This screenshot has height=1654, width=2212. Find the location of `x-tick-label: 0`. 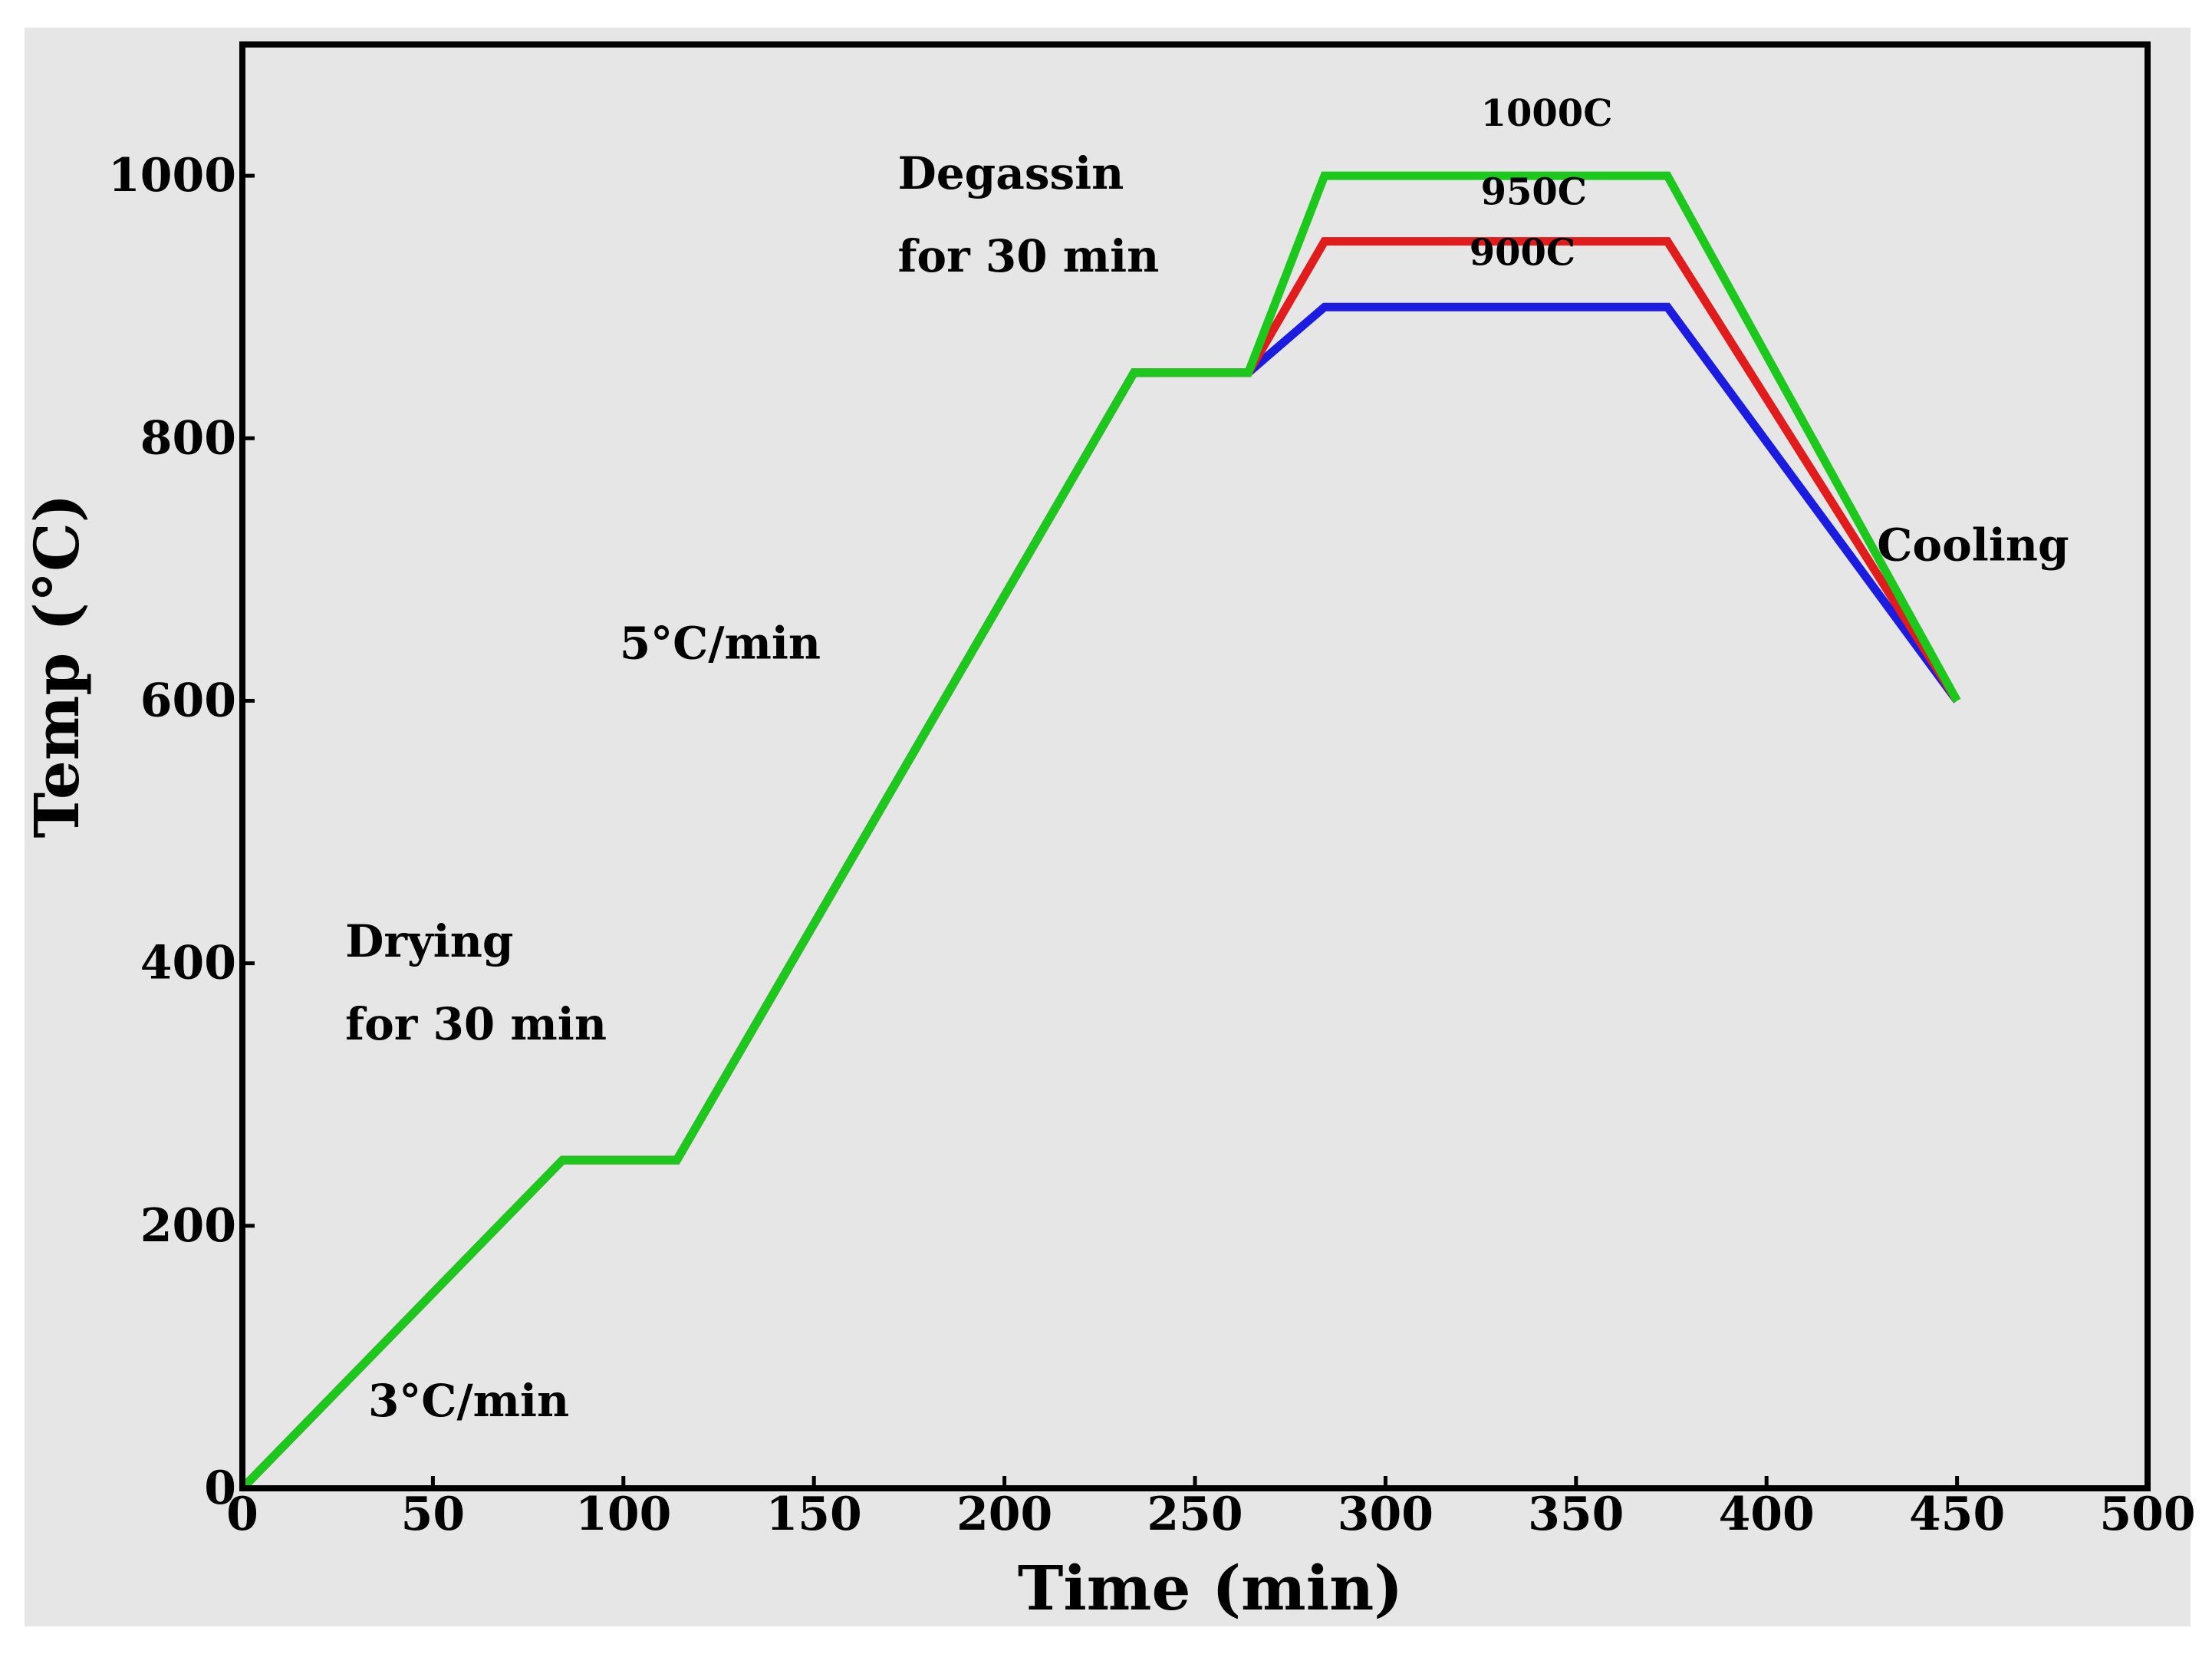

x-tick-label: 0 is located at coordinates (242, 1514).